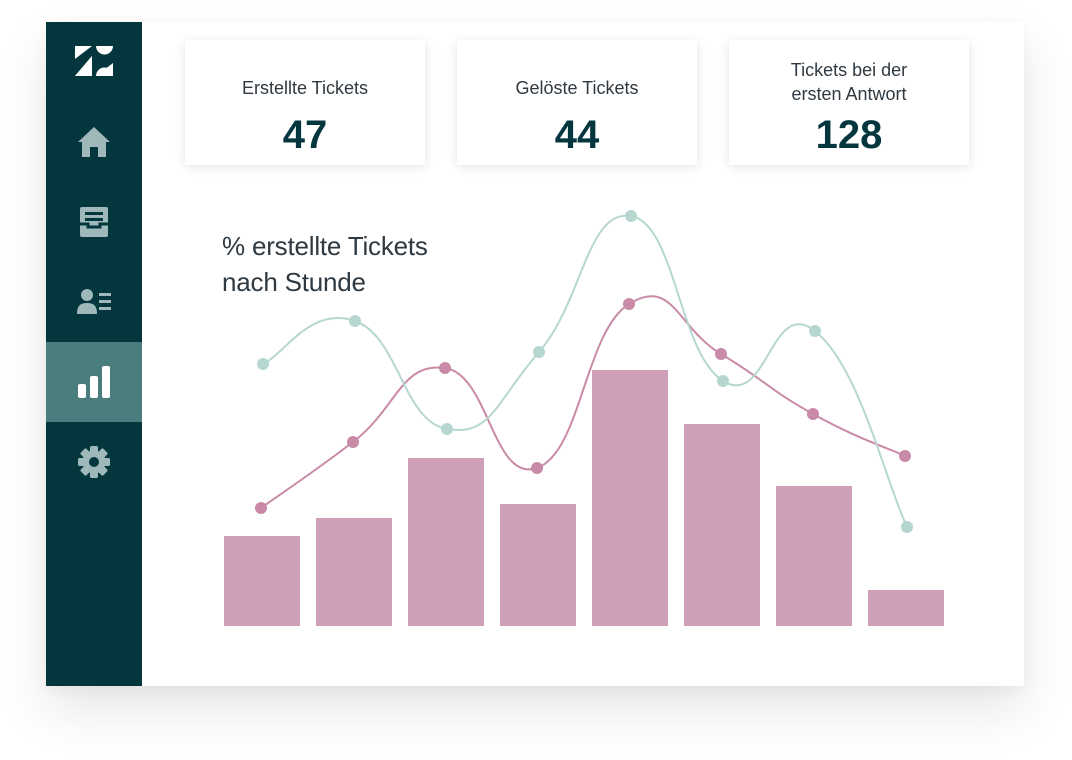  Describe the element at coordinates (94, 61) in the screenshot. I see `zendesk-logo-icon` at that location.